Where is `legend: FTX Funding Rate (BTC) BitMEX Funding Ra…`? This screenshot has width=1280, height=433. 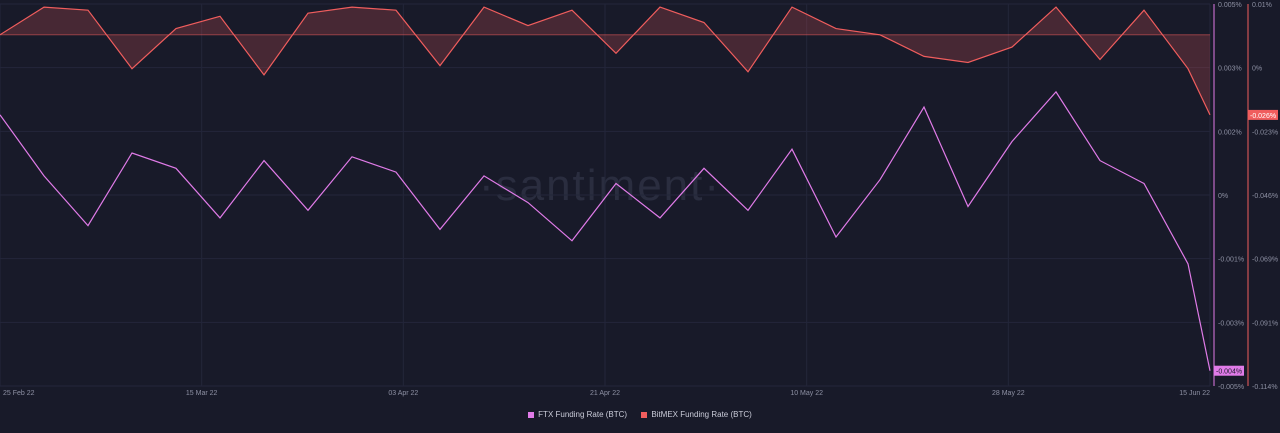
legend: FTX Funding Rate (BTC) BitMEX Funding Ra… is located at coordinates (640, 415).